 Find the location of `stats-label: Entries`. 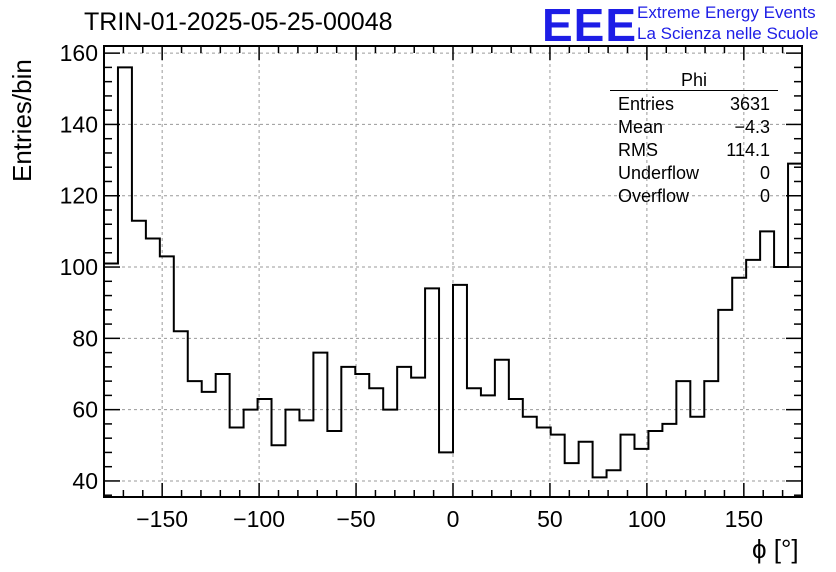

stats-label: Entries is located at coordinates (646, 104).